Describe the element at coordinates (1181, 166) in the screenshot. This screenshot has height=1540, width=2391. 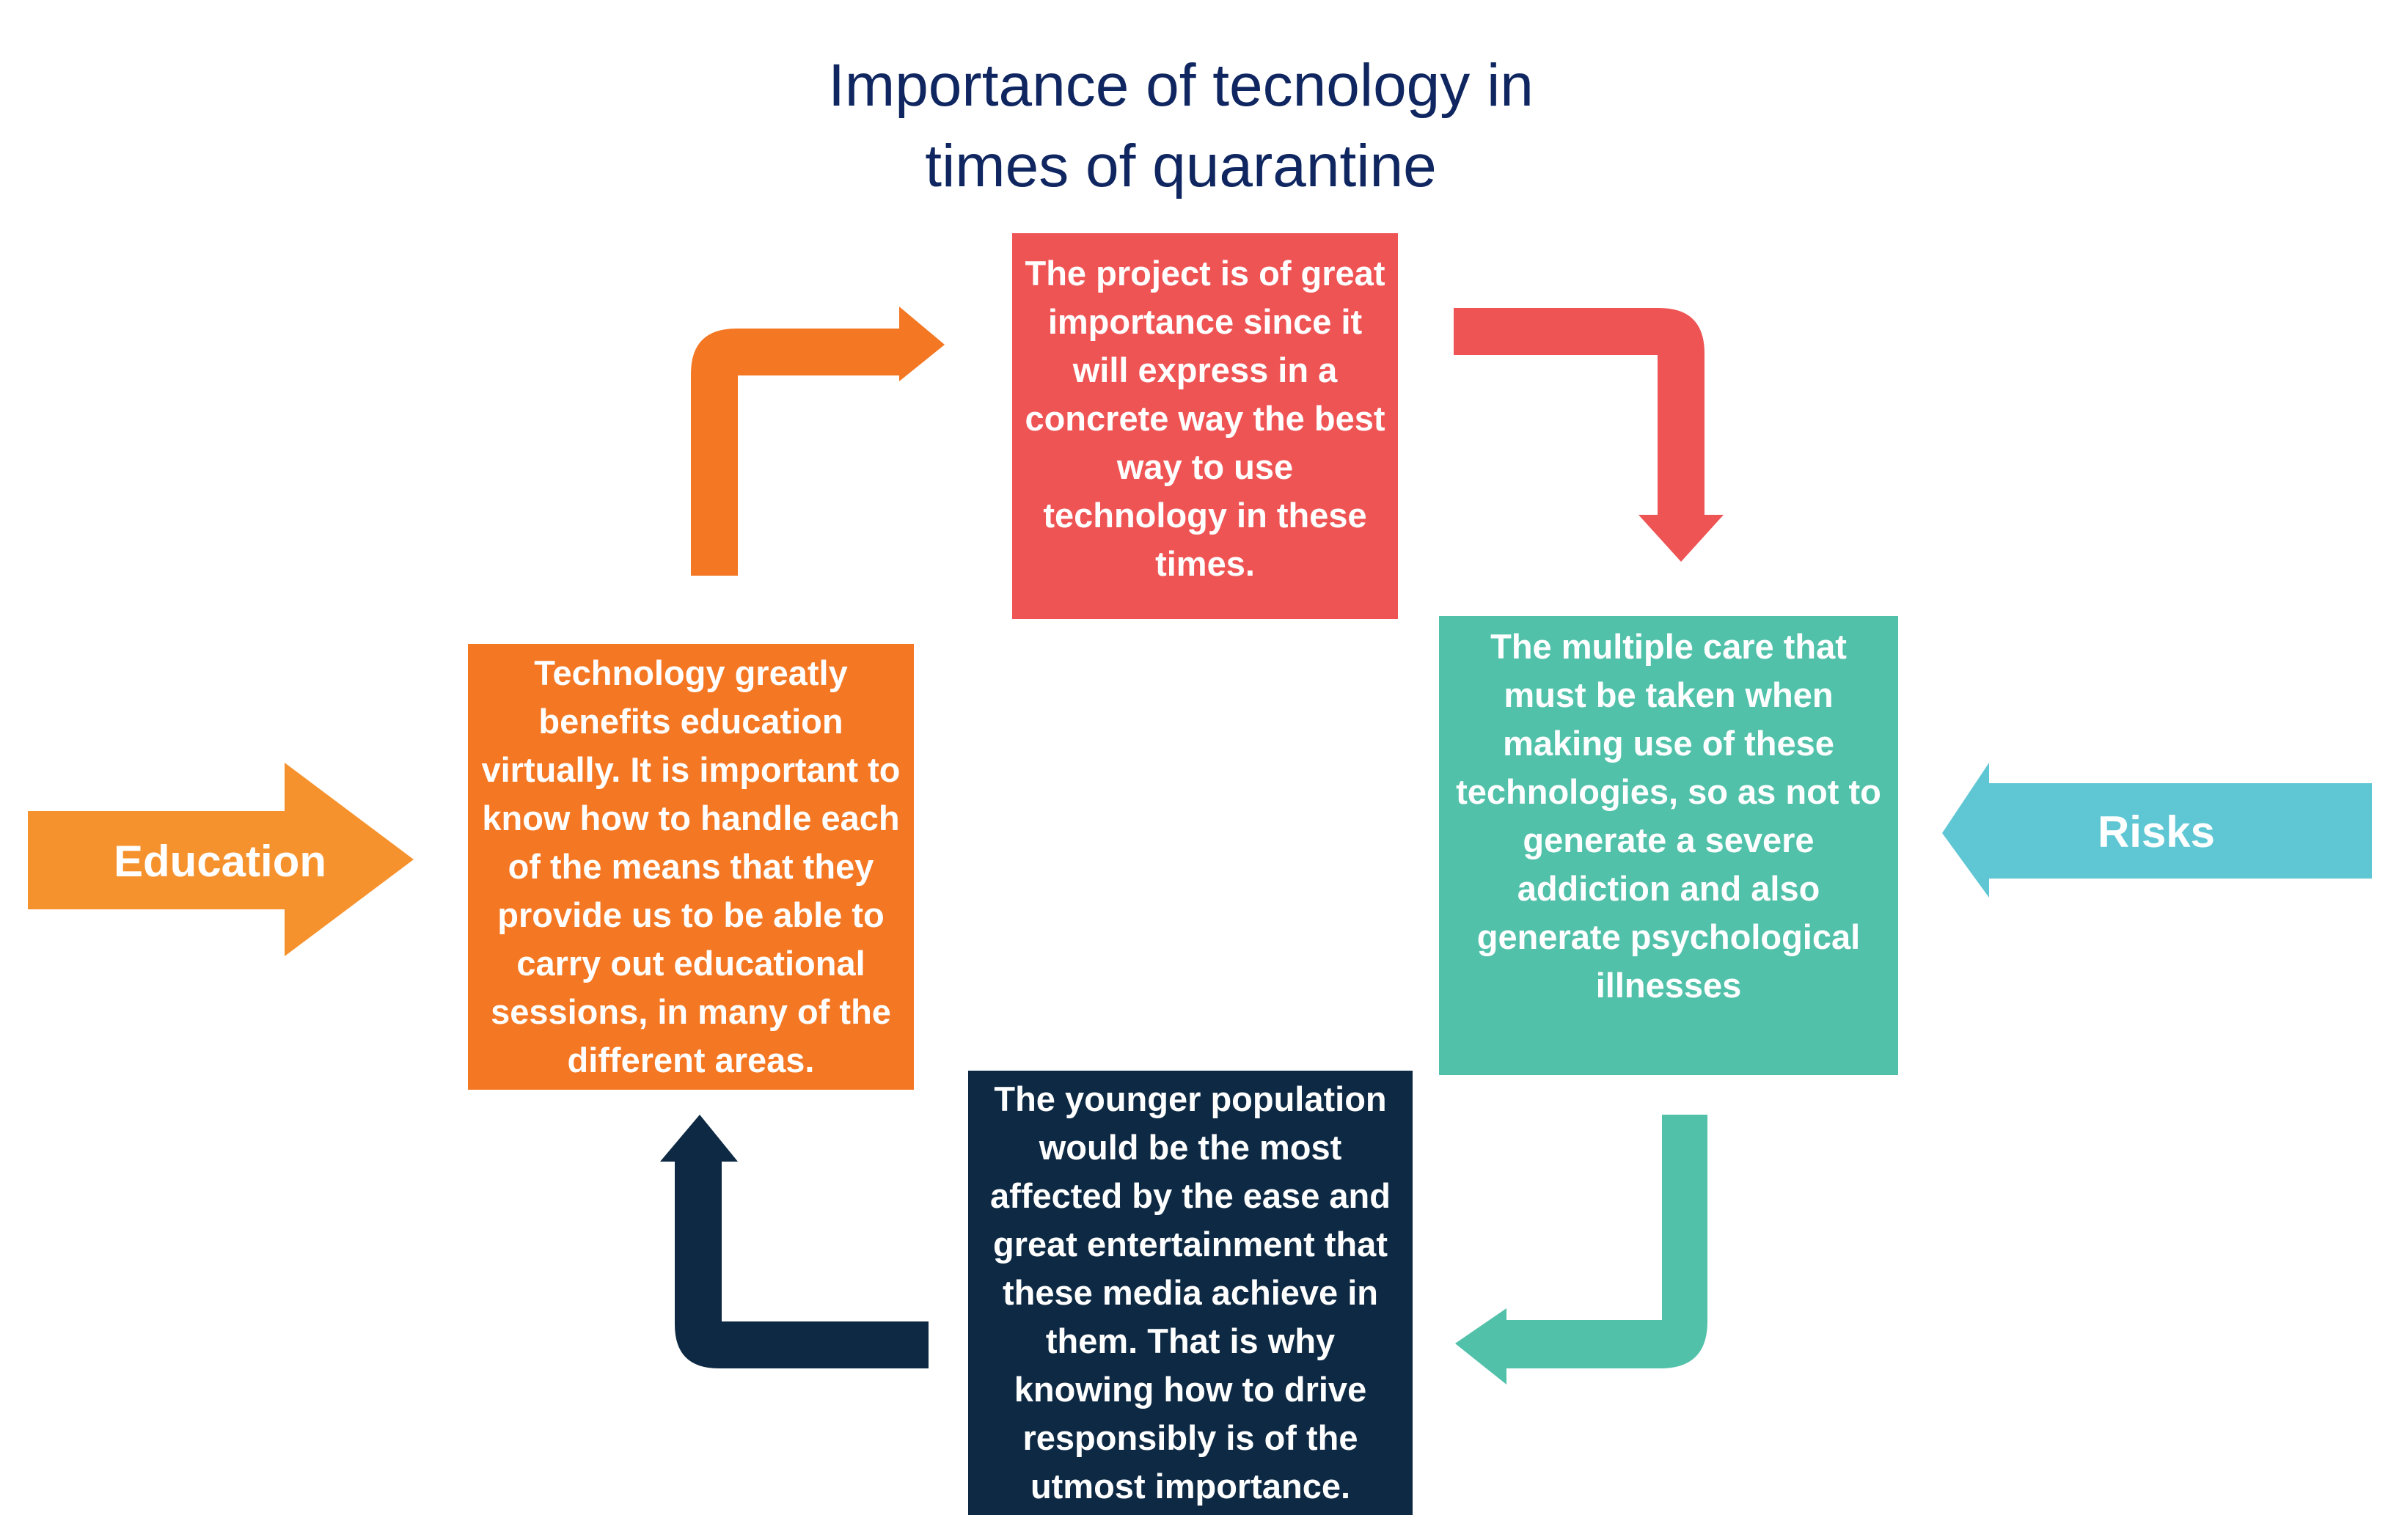
I see `title-line-2: times of quarantine` at that location.